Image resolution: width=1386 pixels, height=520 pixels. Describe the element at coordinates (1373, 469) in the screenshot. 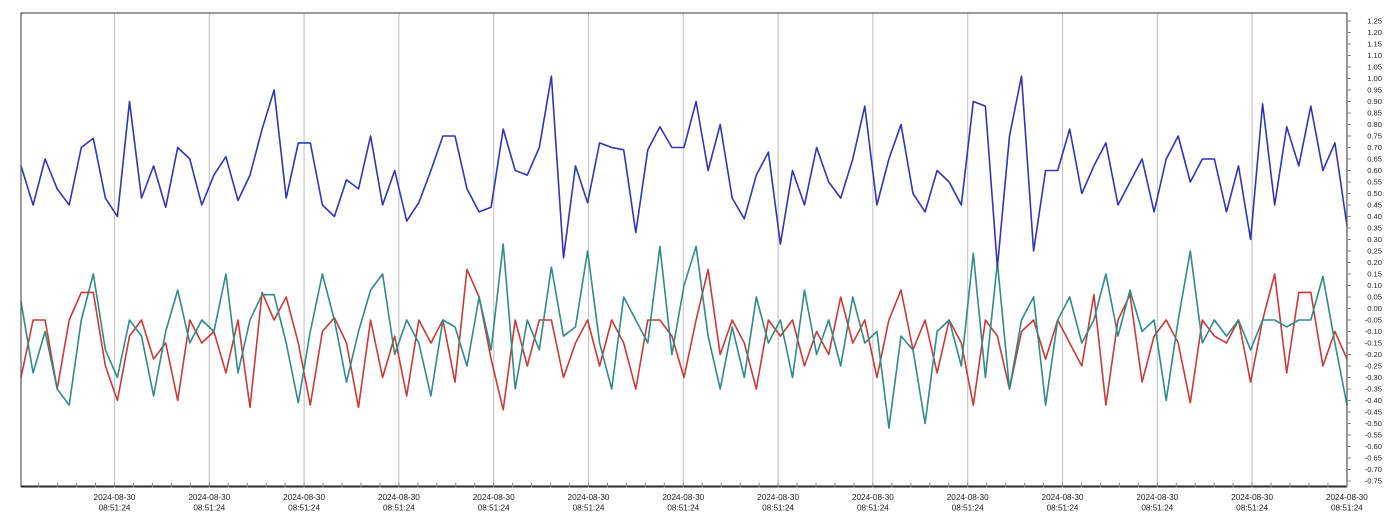

I see `y-tick-label: -0.70` at that location.